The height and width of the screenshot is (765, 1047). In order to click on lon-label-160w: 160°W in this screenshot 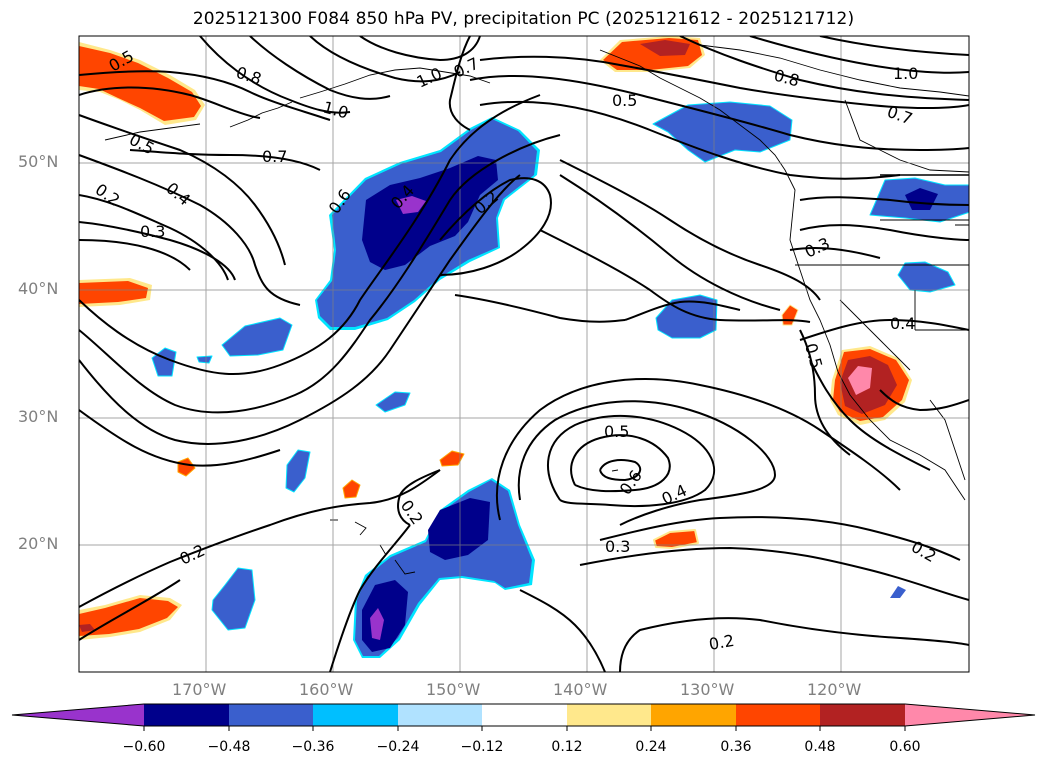, I will do `click(326, 689)`.